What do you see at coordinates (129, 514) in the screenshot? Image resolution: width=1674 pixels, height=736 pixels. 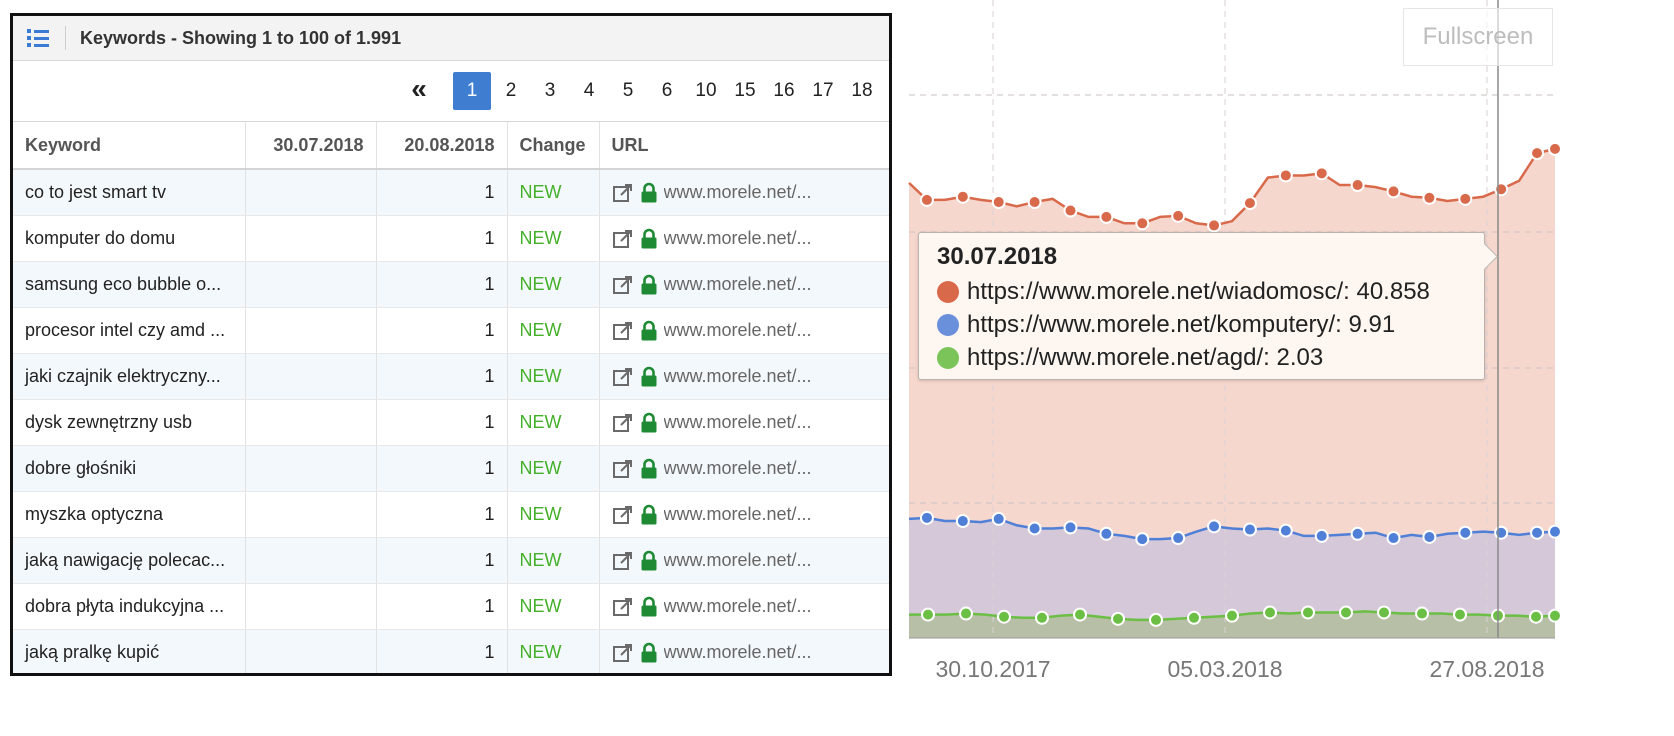 I see `keyword-cell: myszka optyczna` at bounding box center [129, 514].